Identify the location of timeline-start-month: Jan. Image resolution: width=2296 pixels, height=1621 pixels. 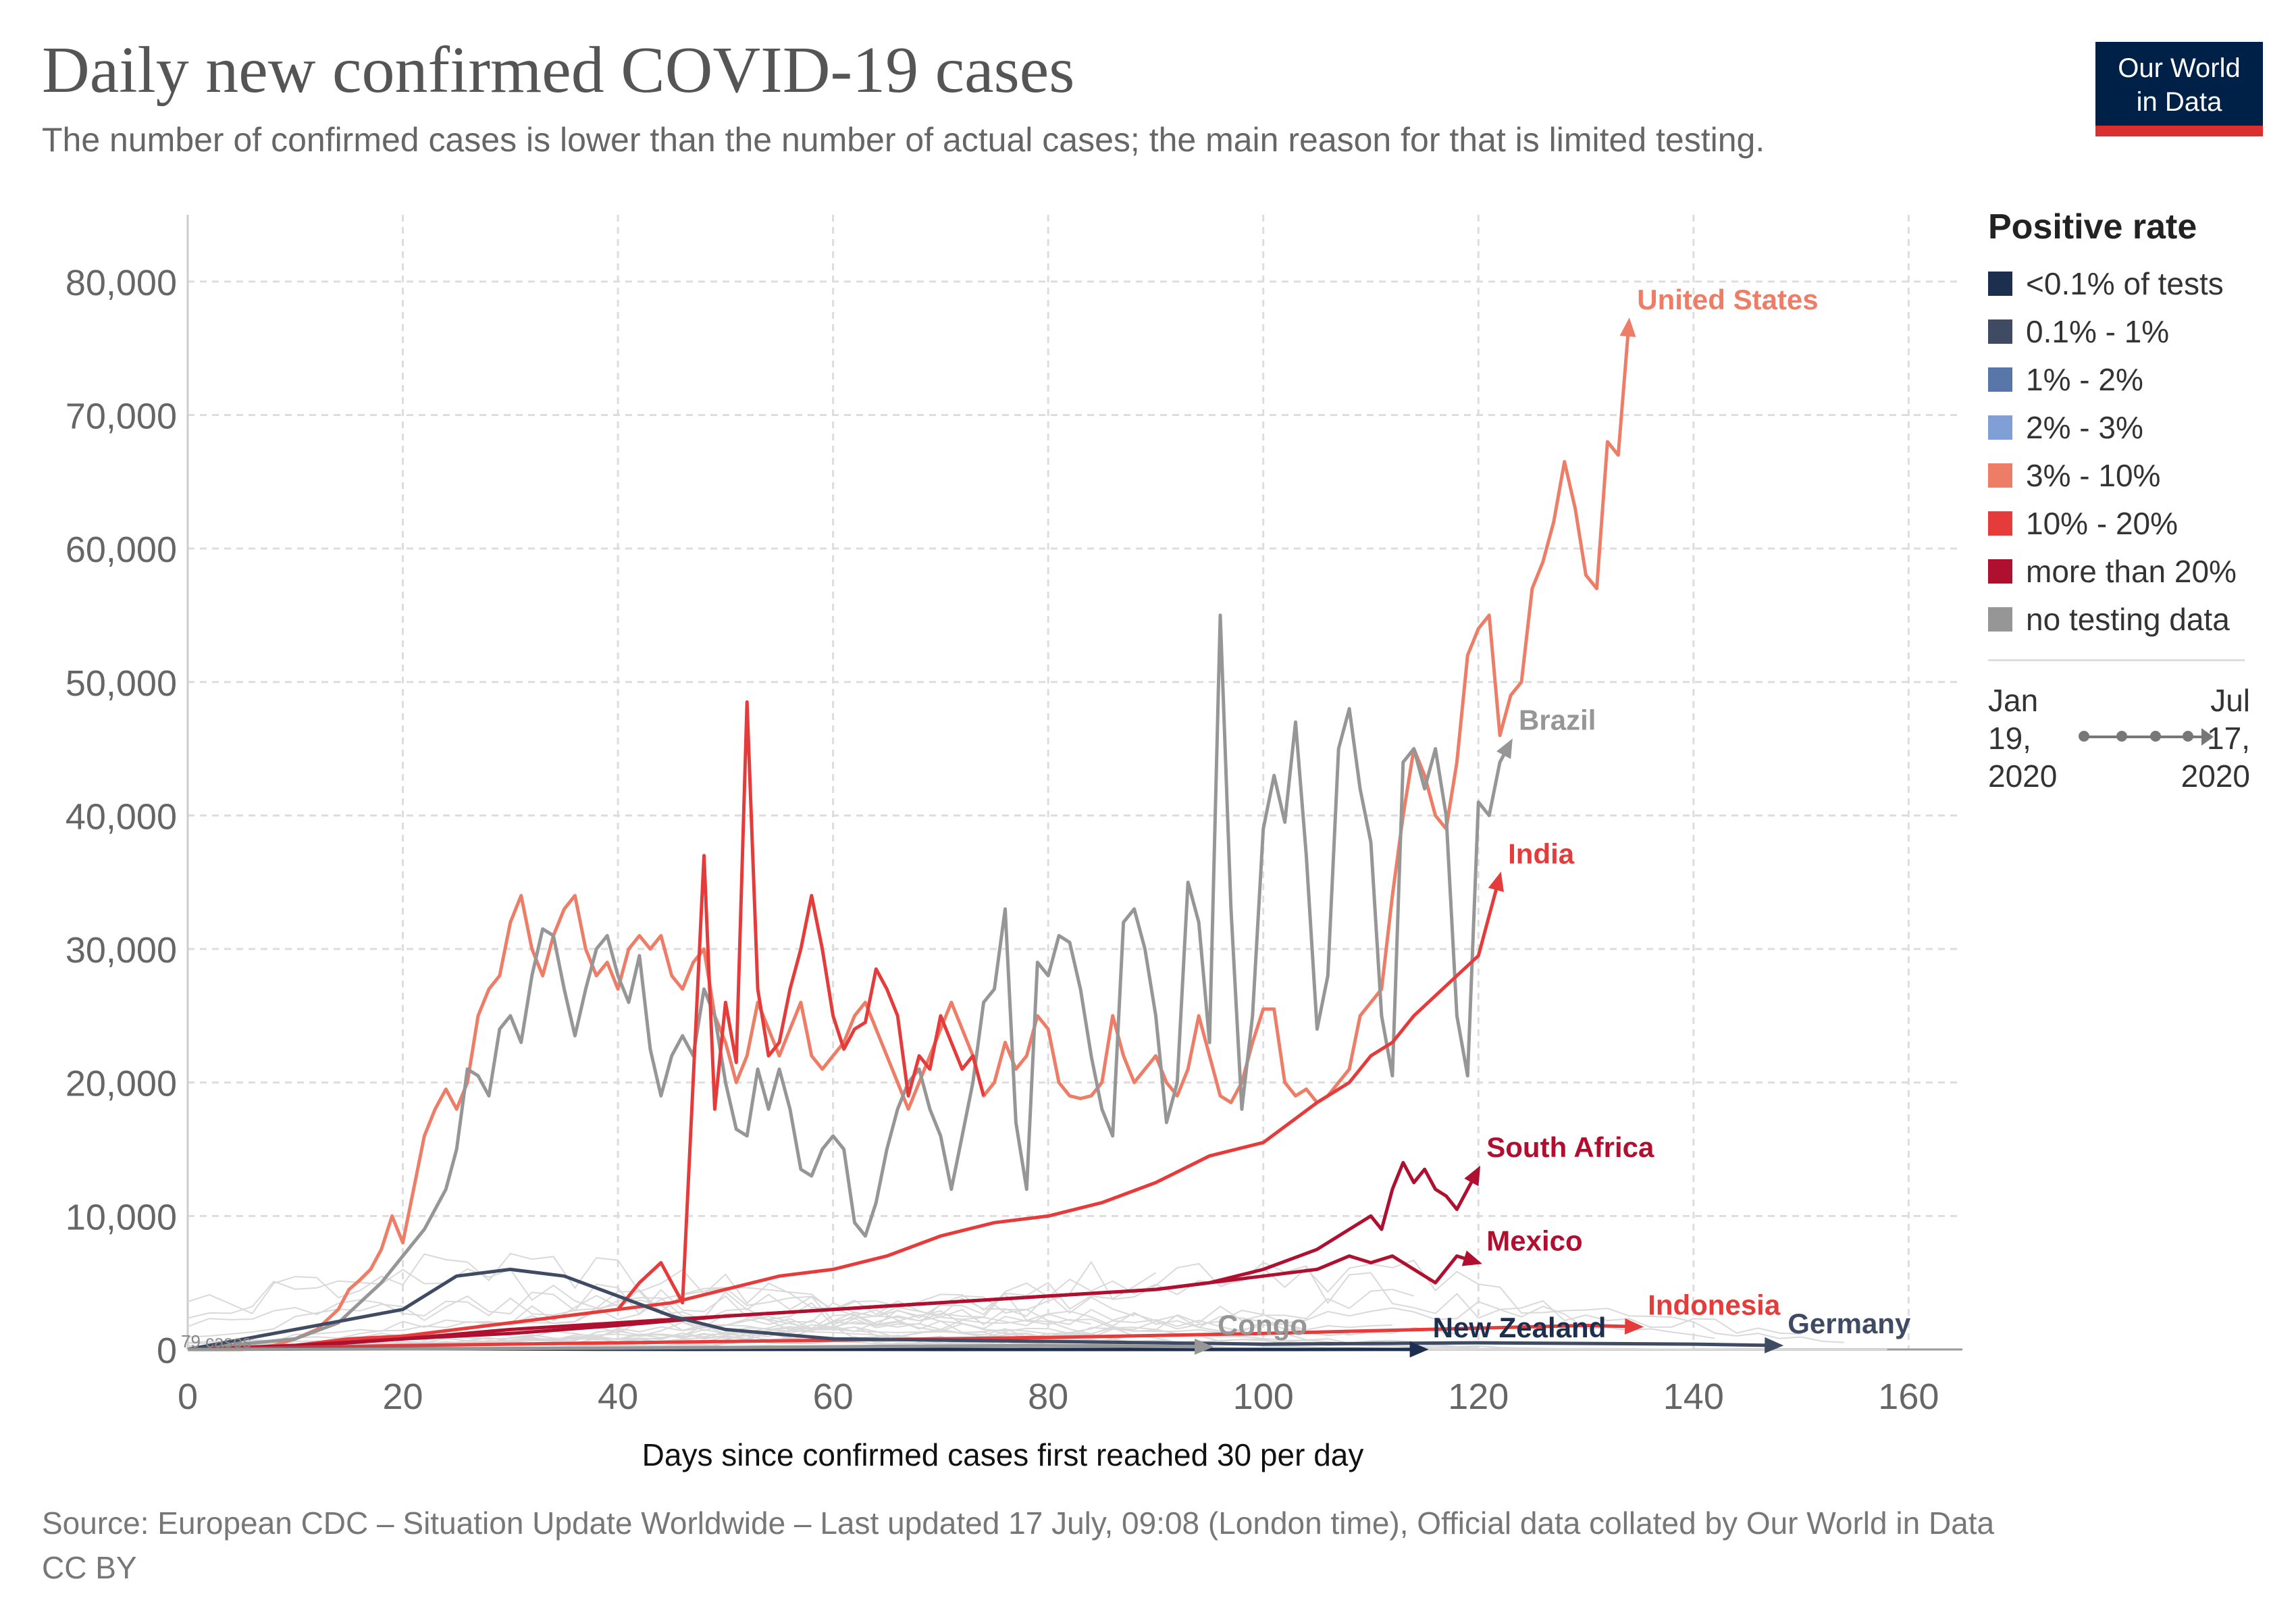
(2013, 700).